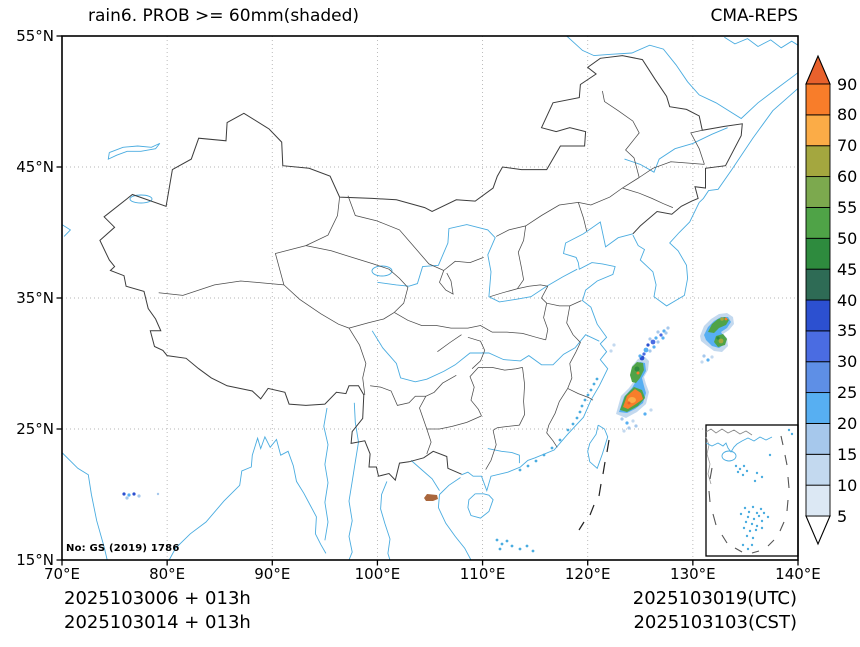 Image resolution: width=860 pixels, height=647 pixels. I want to click on colorbar-tick-label-30: 30, so click(847, 362).